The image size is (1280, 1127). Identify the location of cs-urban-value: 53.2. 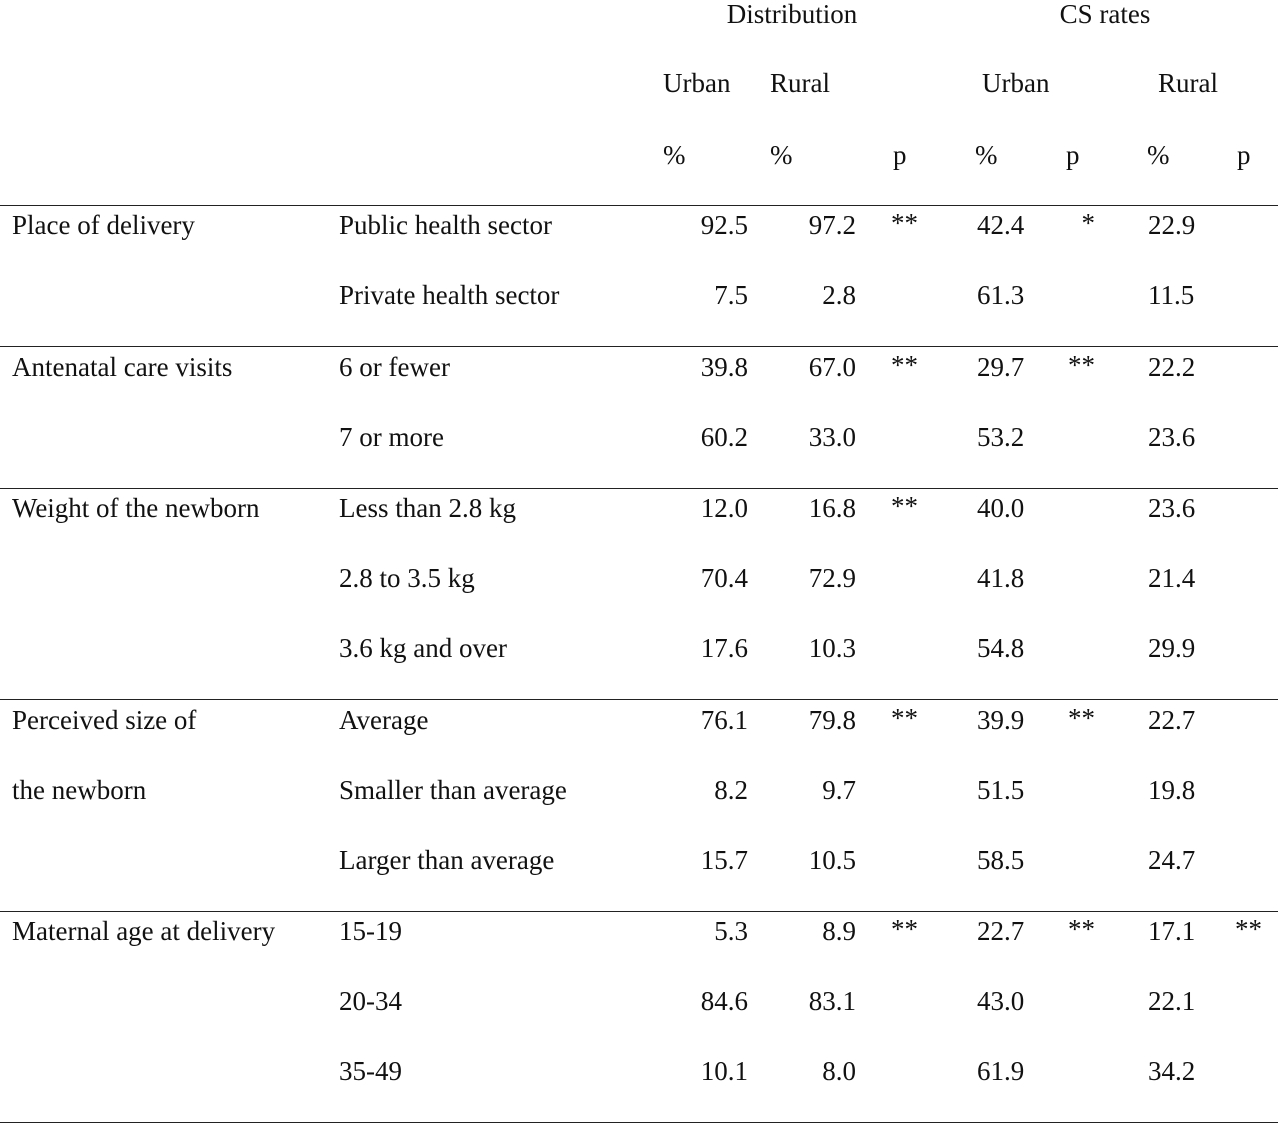
(1001, 437).